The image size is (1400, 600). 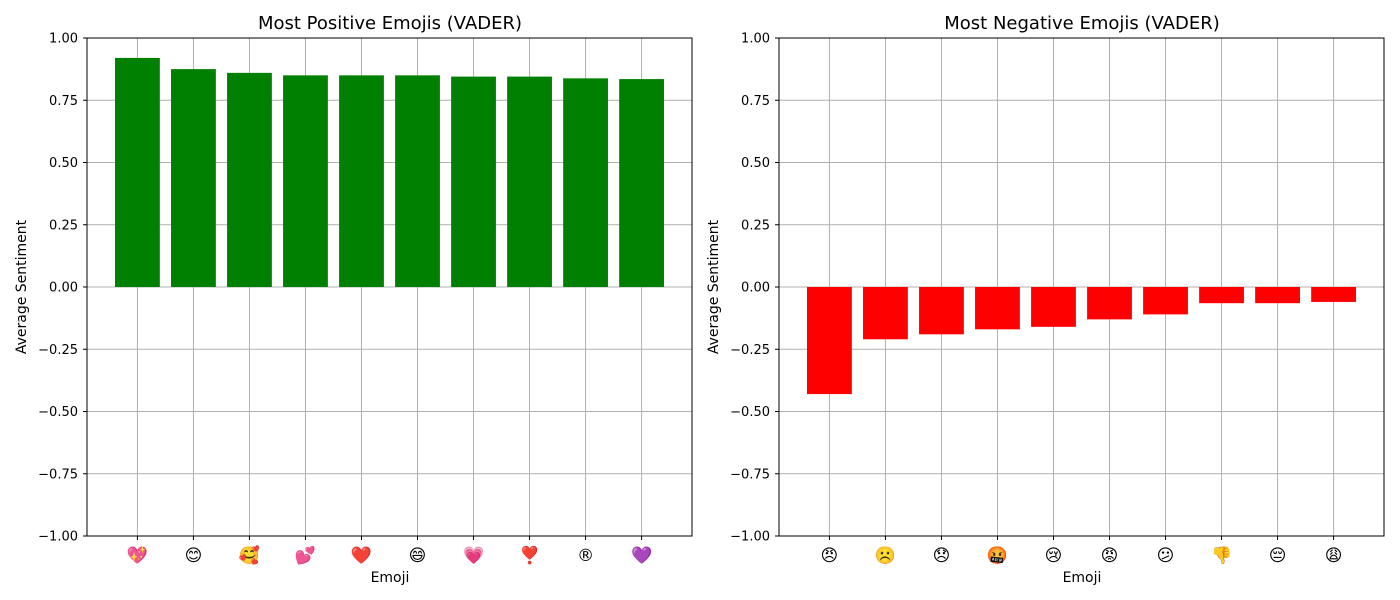 What do you see at coordinates (529, 555) in the screenshot?
I see `x-tick-label: ❣️` at bounding box center [529, 555].